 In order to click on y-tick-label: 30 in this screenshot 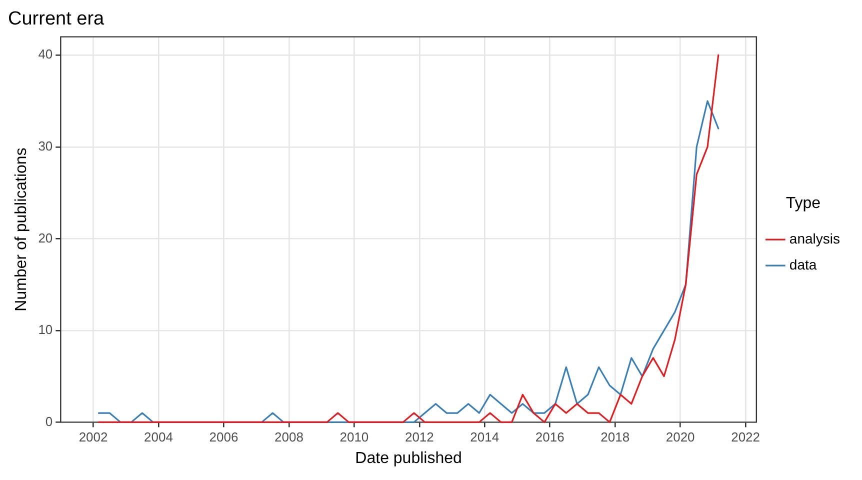, I will do `click(45, 146)`.